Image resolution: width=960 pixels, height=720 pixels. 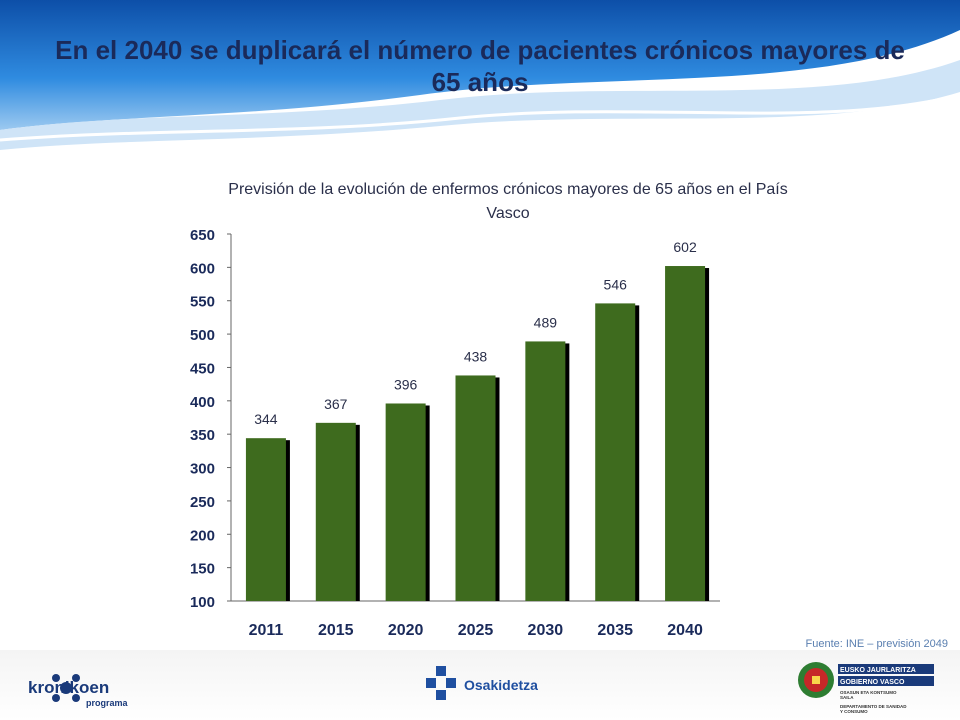 I want to click on y-tick-label: 400, so click(x=202, y=402).